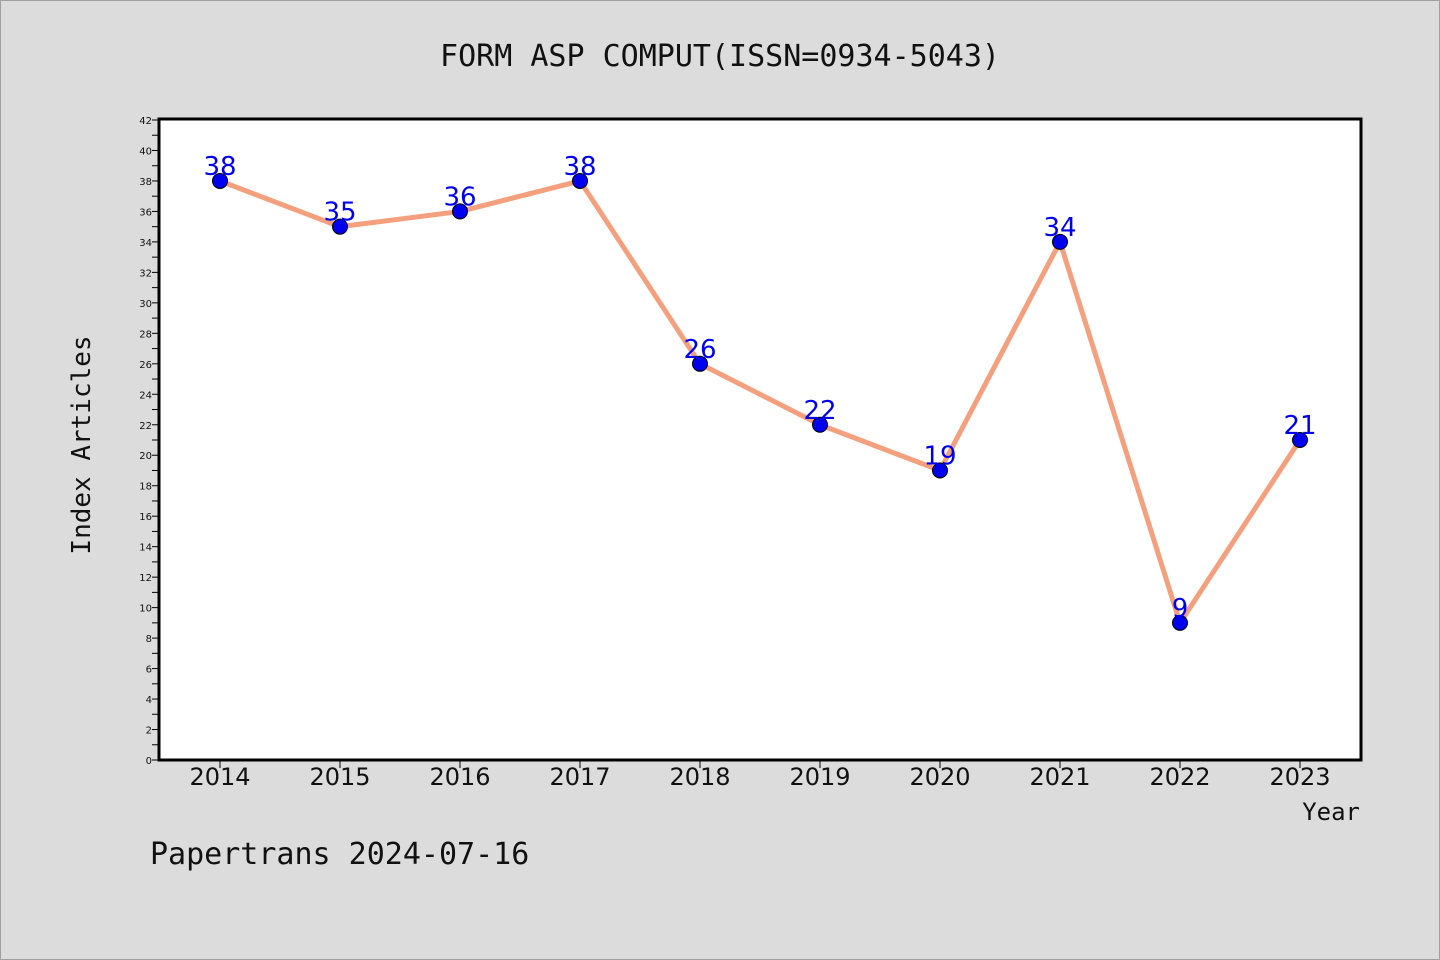 Image resolution: width=1440 pixels, height=960 pixels. Describe the element at coordinates (145, 182) in the screenshot. I see `y-tick-label: 38` at that location.